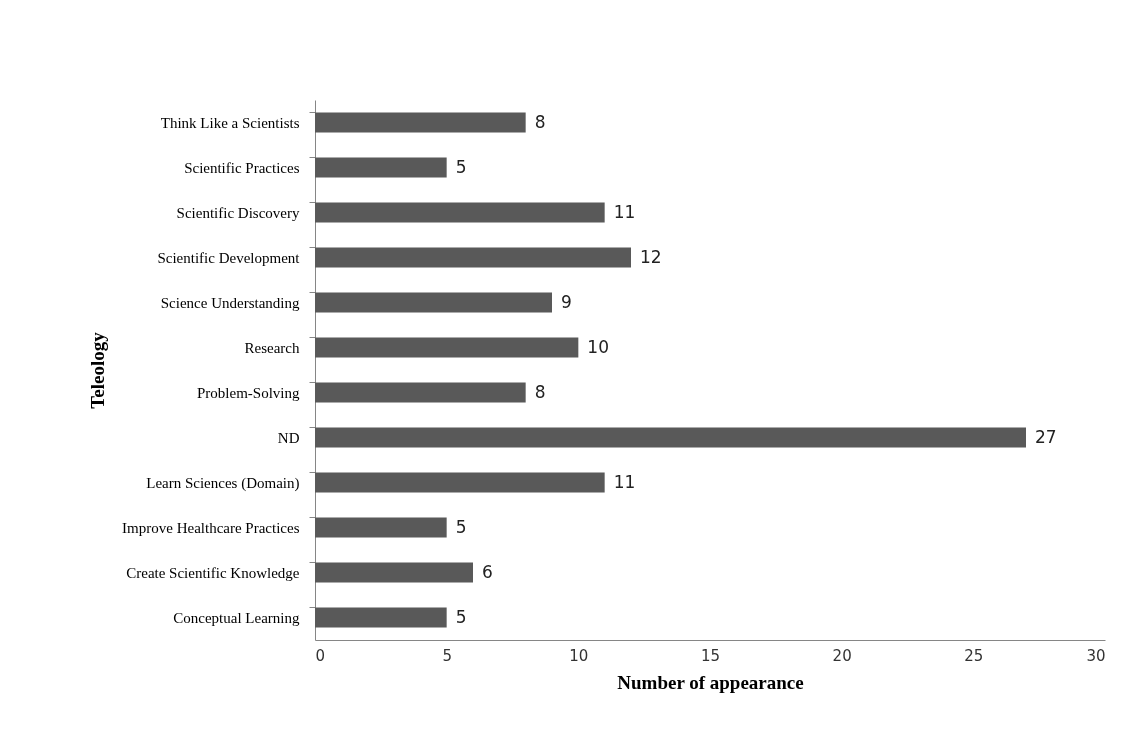 The height and width of the screenshot is (729, 1126). What do you see at coordinates (1046, 436) in the screenshot?
I see `data-label: 27` at bounding box center [1046, 436].